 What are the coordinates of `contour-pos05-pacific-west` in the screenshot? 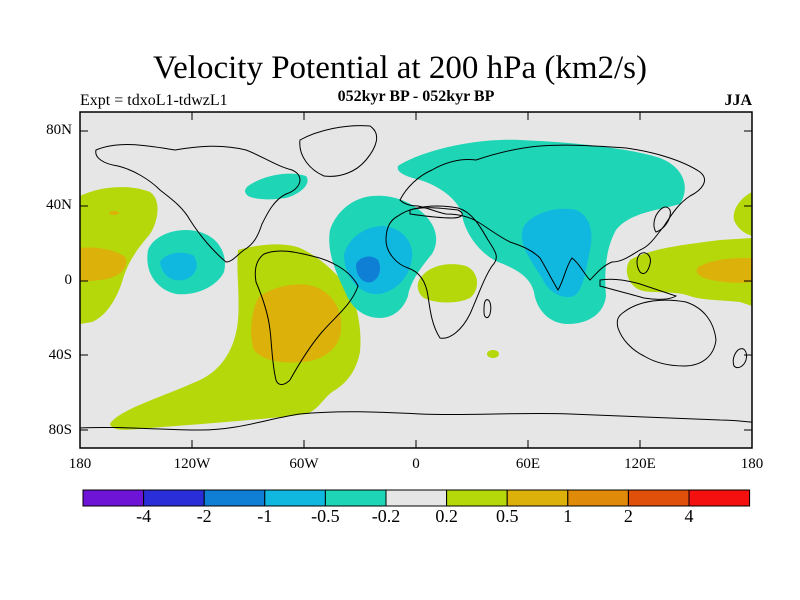 It's located at (103, 264).